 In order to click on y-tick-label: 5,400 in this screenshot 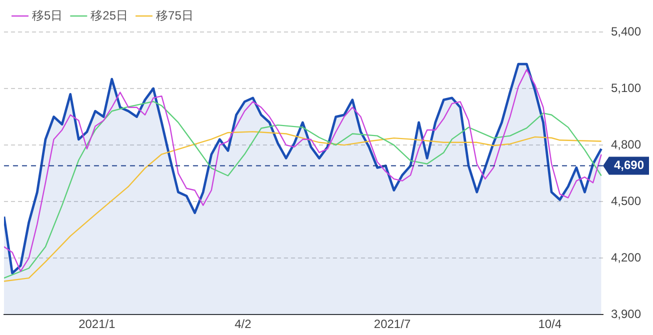, I will do `click(626, 31)`.